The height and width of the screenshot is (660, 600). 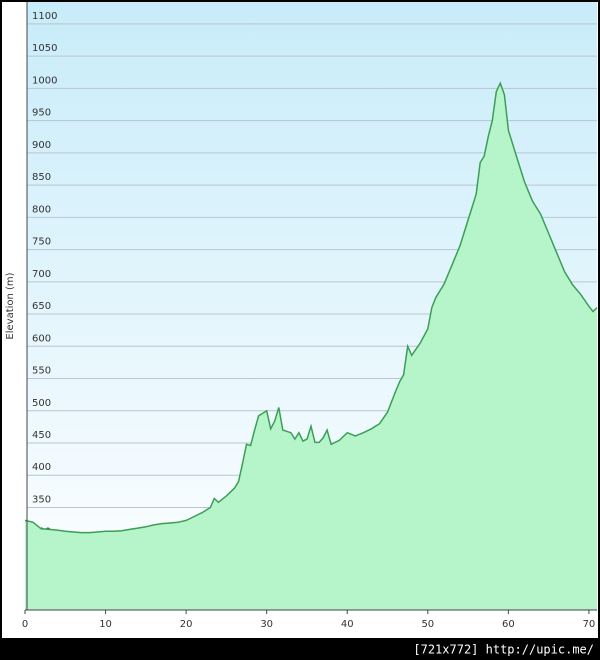 What do you see at coordinates (427, 624) in the screenshot?
I see `x-tick-label: 50` at bounding box center [427, 624].